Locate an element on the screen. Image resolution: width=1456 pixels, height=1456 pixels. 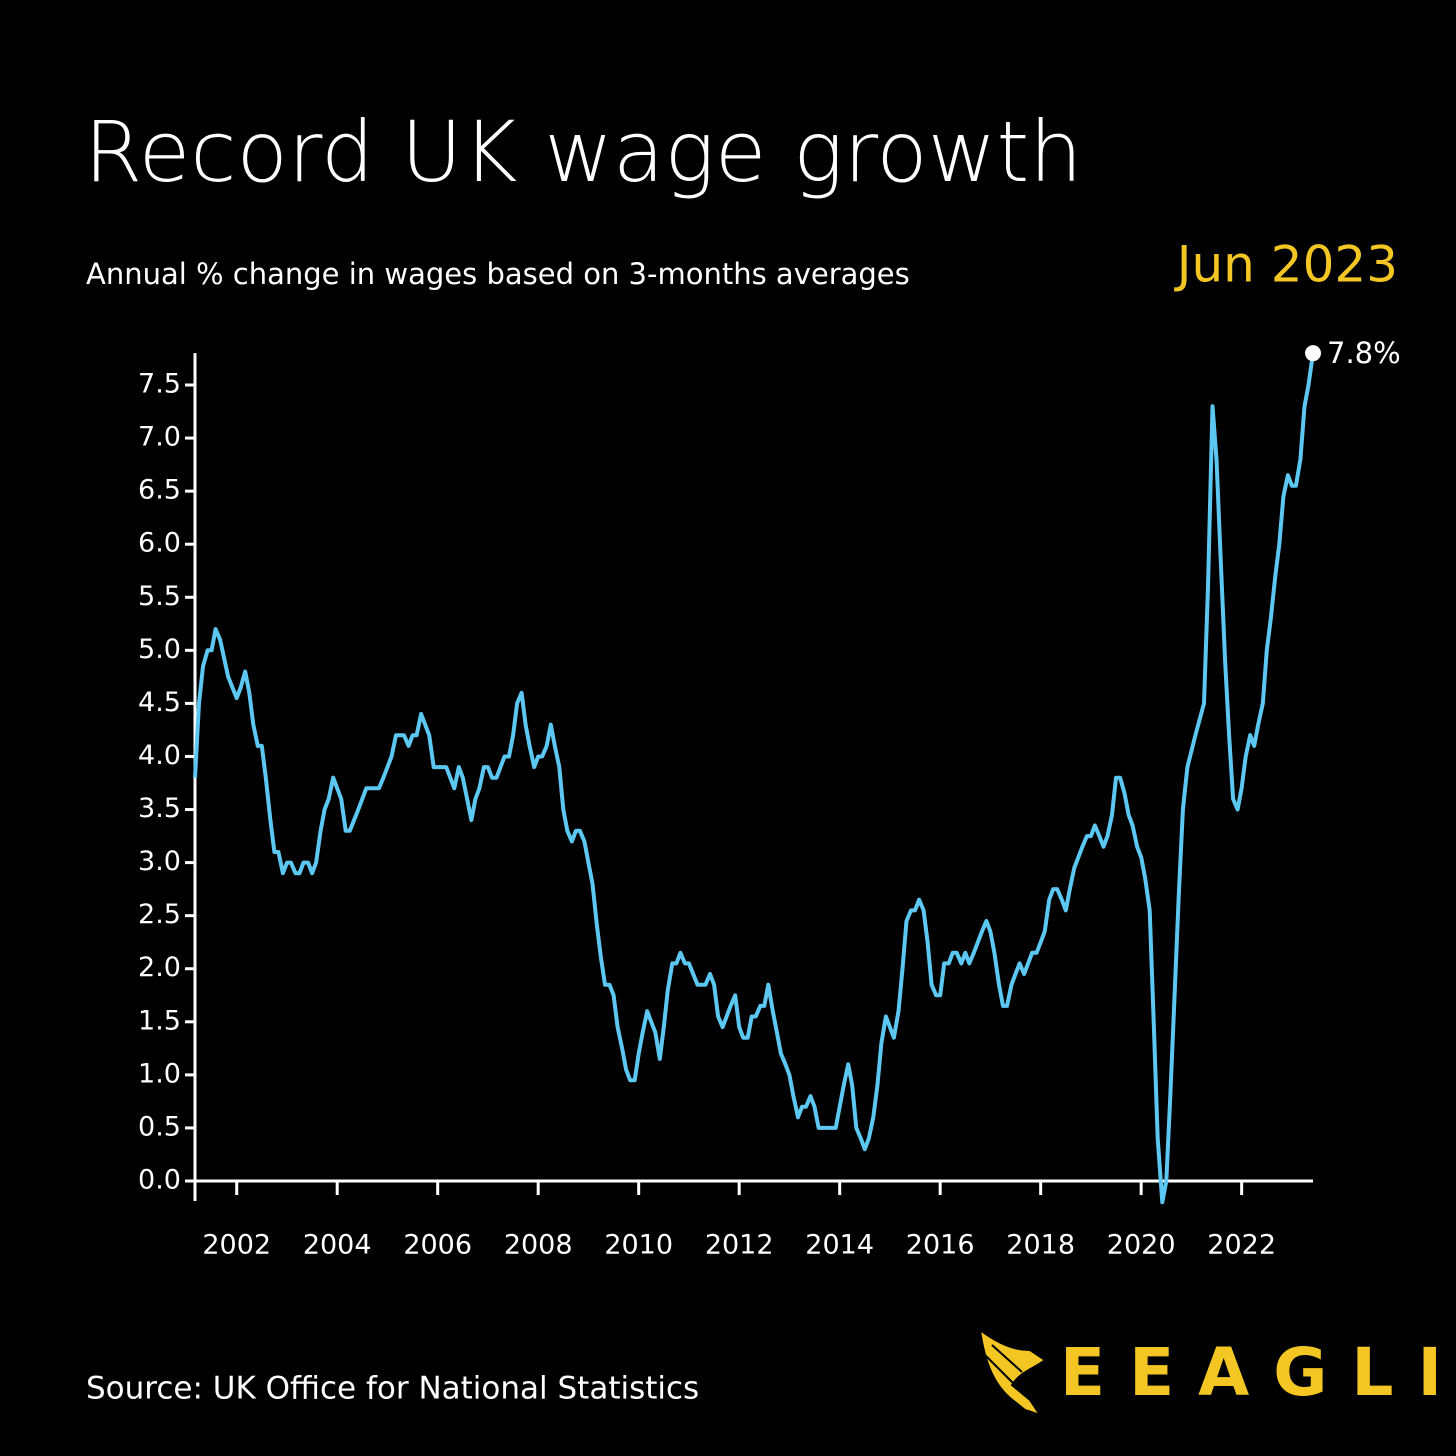
x-tick-label: 2006 is located at coordinates (437, 1245).